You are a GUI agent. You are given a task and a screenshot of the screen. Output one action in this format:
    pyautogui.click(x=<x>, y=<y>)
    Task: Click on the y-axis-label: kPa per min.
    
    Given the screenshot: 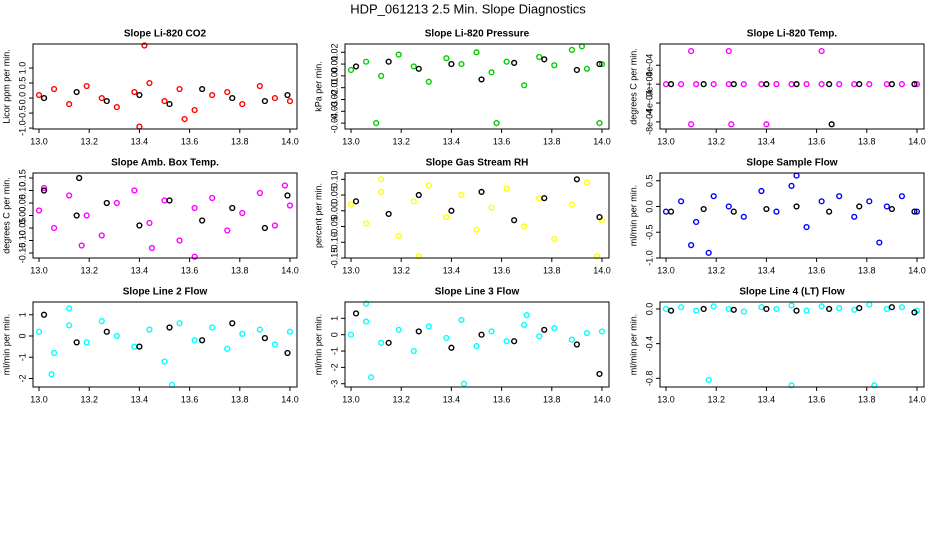 What is the action you would take?
    pyautogui.click(x=318, y=86)
    